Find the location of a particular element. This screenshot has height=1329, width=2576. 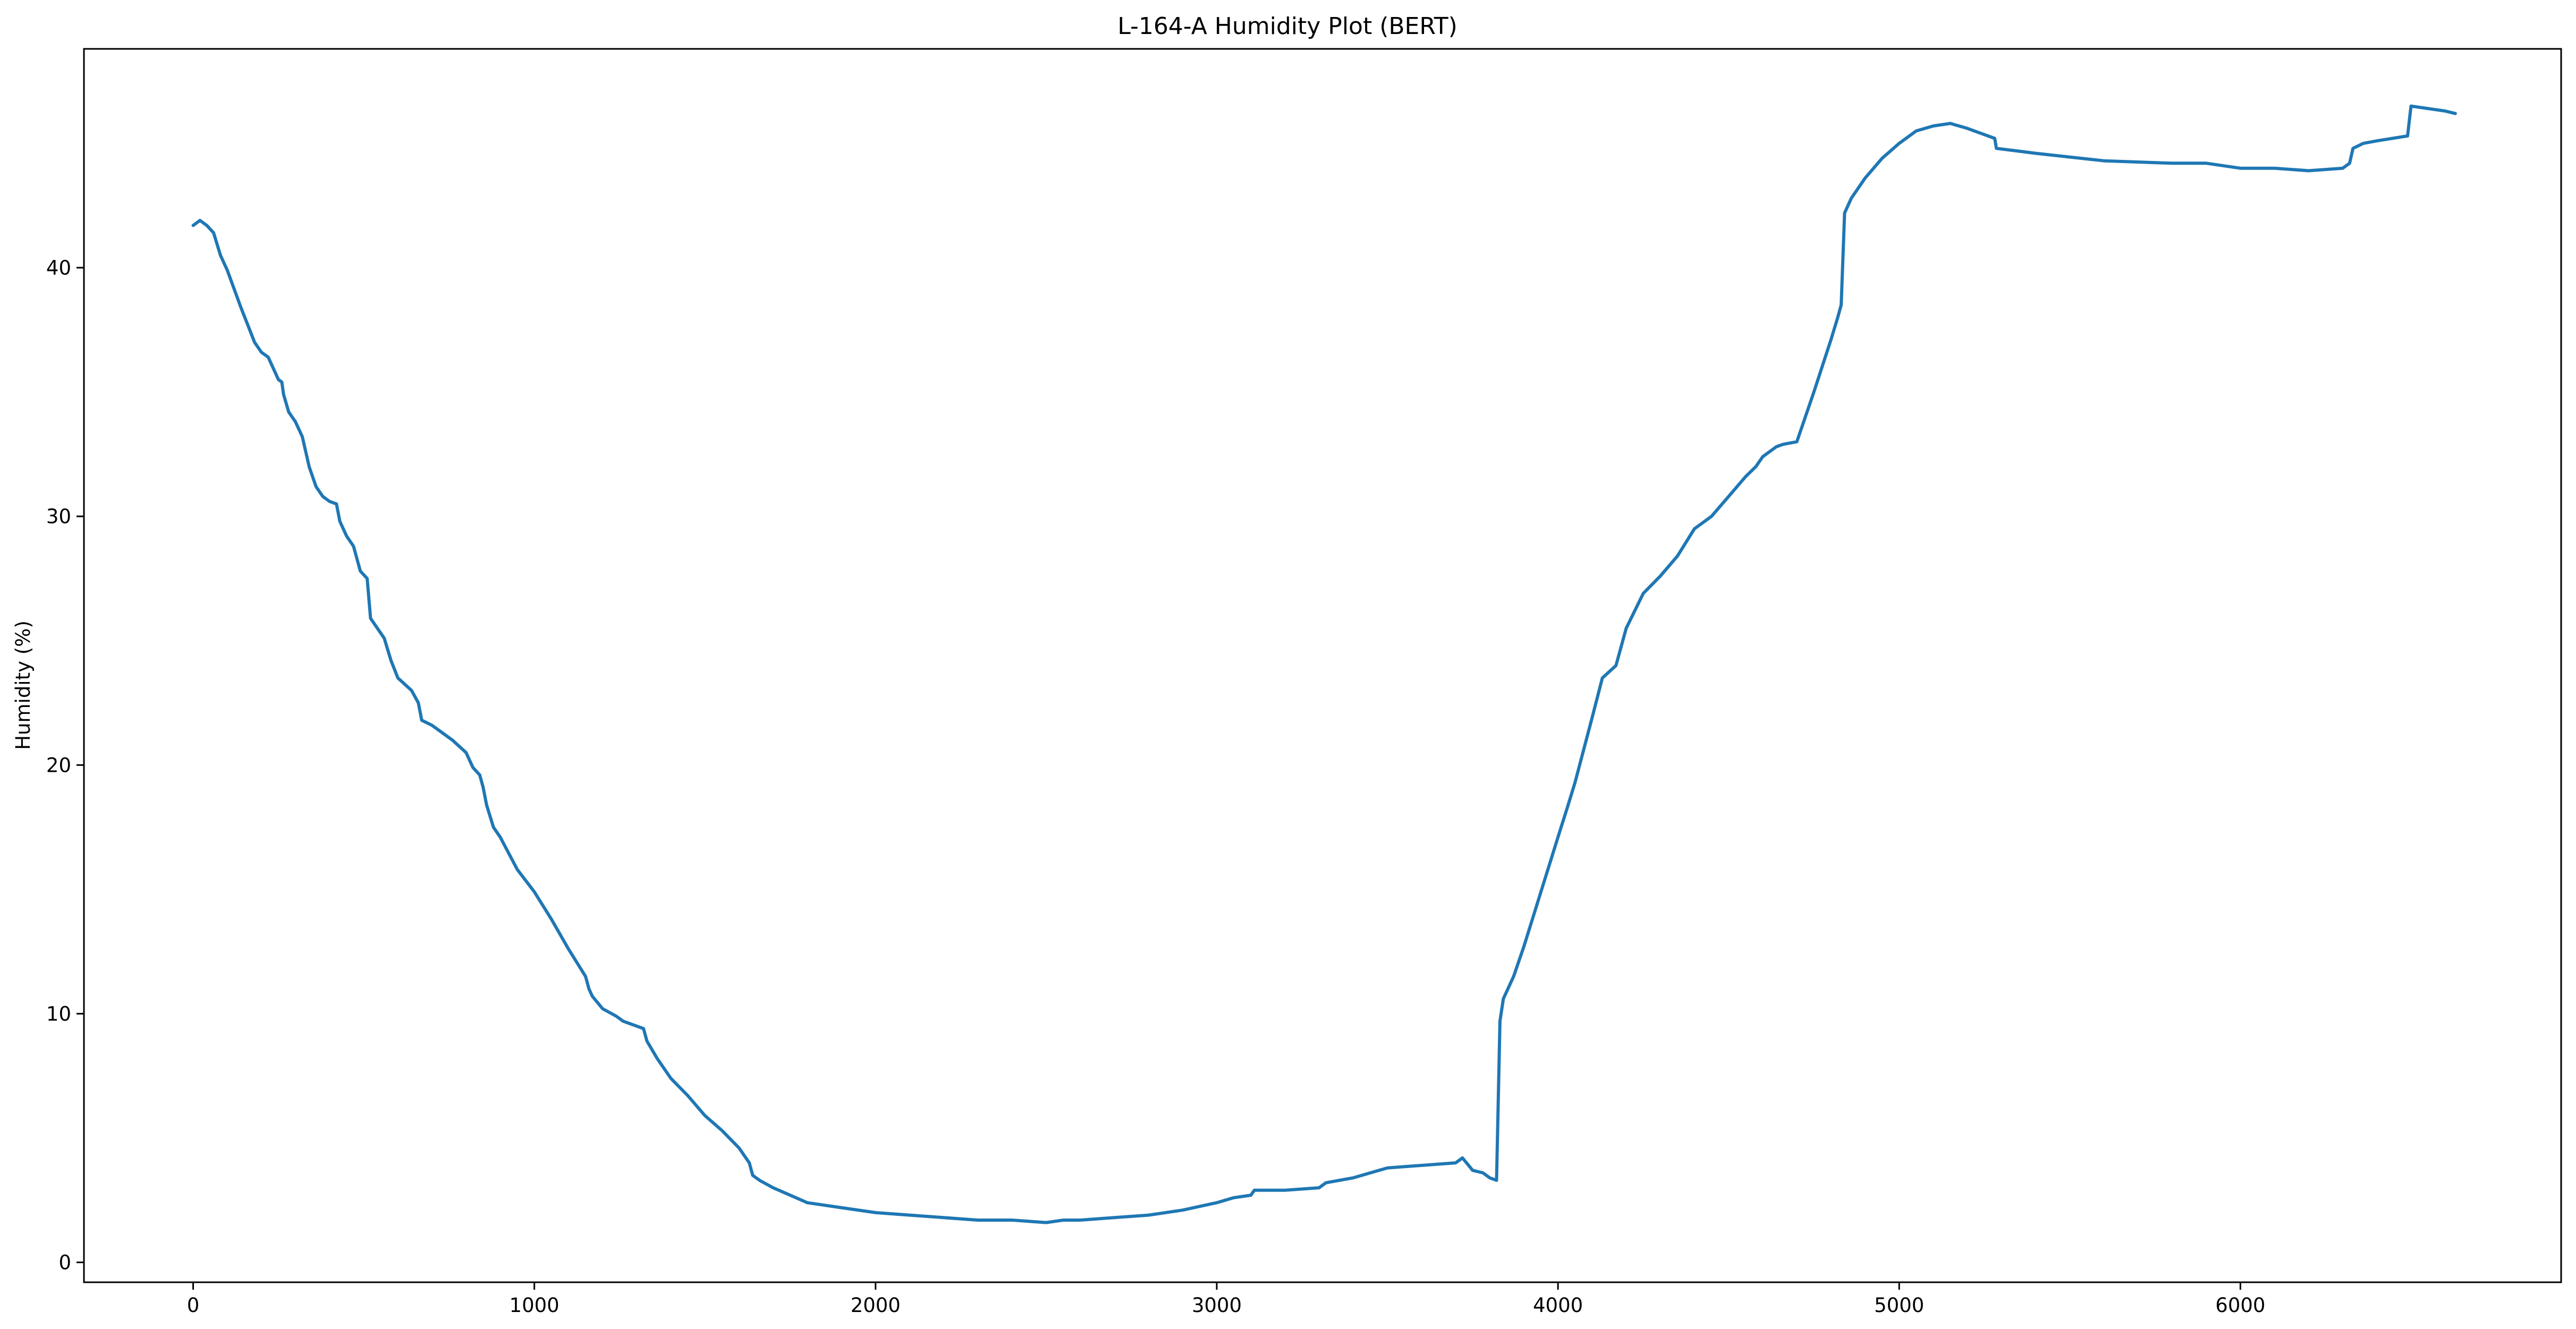

y-tick-label: 0 is located at coordinates (64, 1262).